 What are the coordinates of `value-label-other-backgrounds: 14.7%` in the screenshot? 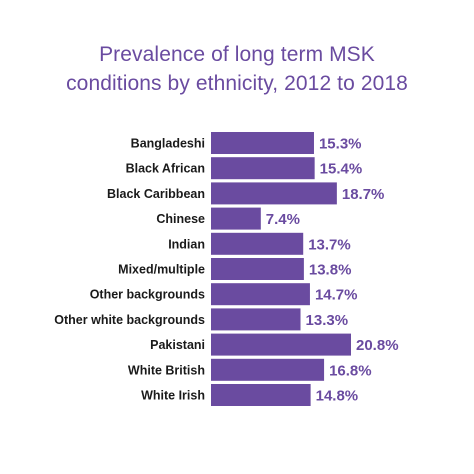 It's located at (336, 295).